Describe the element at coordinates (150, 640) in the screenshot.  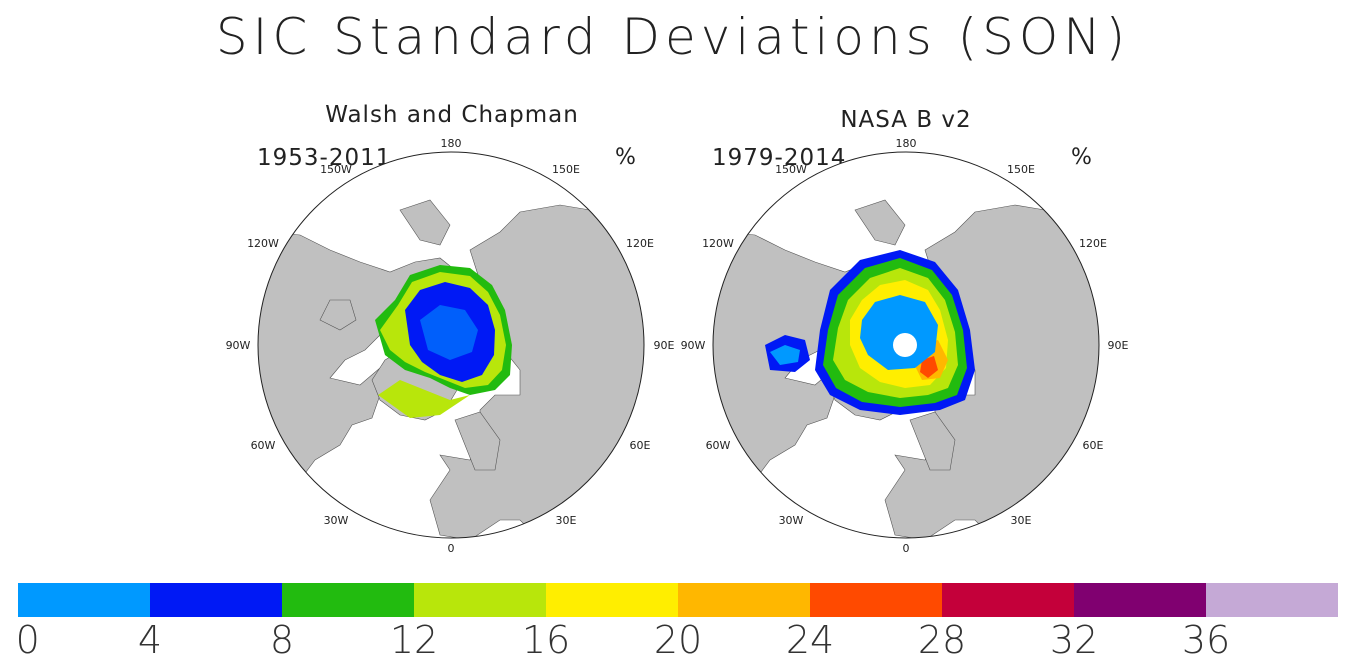
I see `colorbar-tick-label: 4` at that location.